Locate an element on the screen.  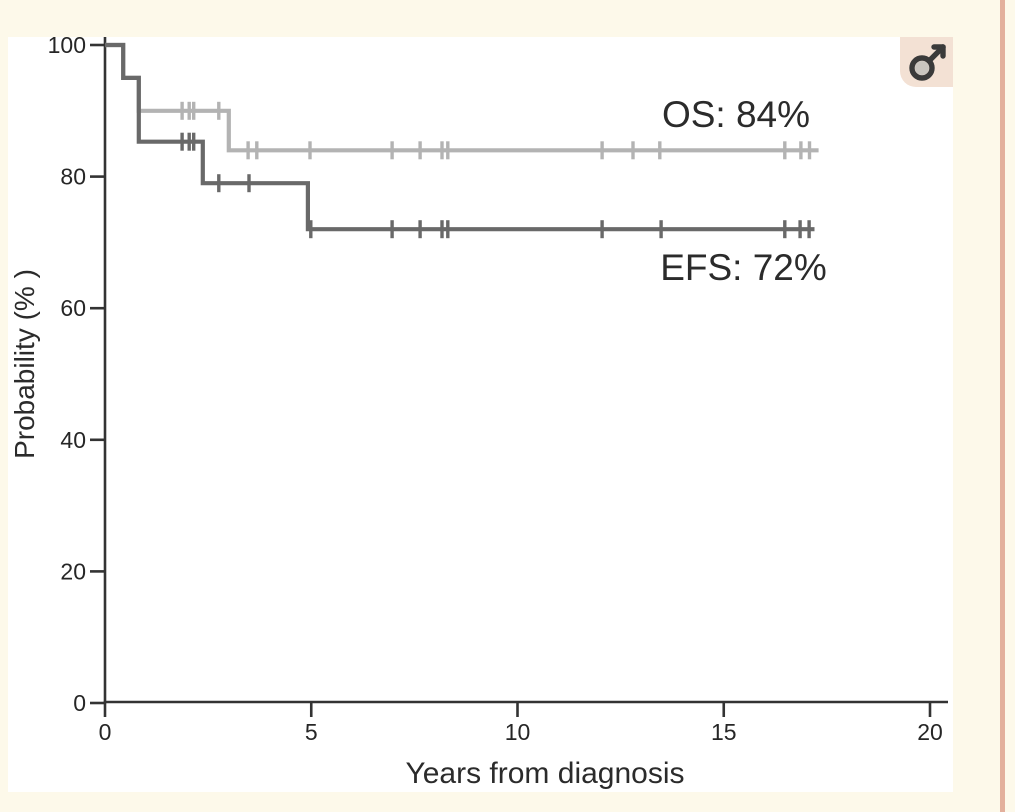
x-axis-title: Years from diagnosis is located at coordinates (545, 773).